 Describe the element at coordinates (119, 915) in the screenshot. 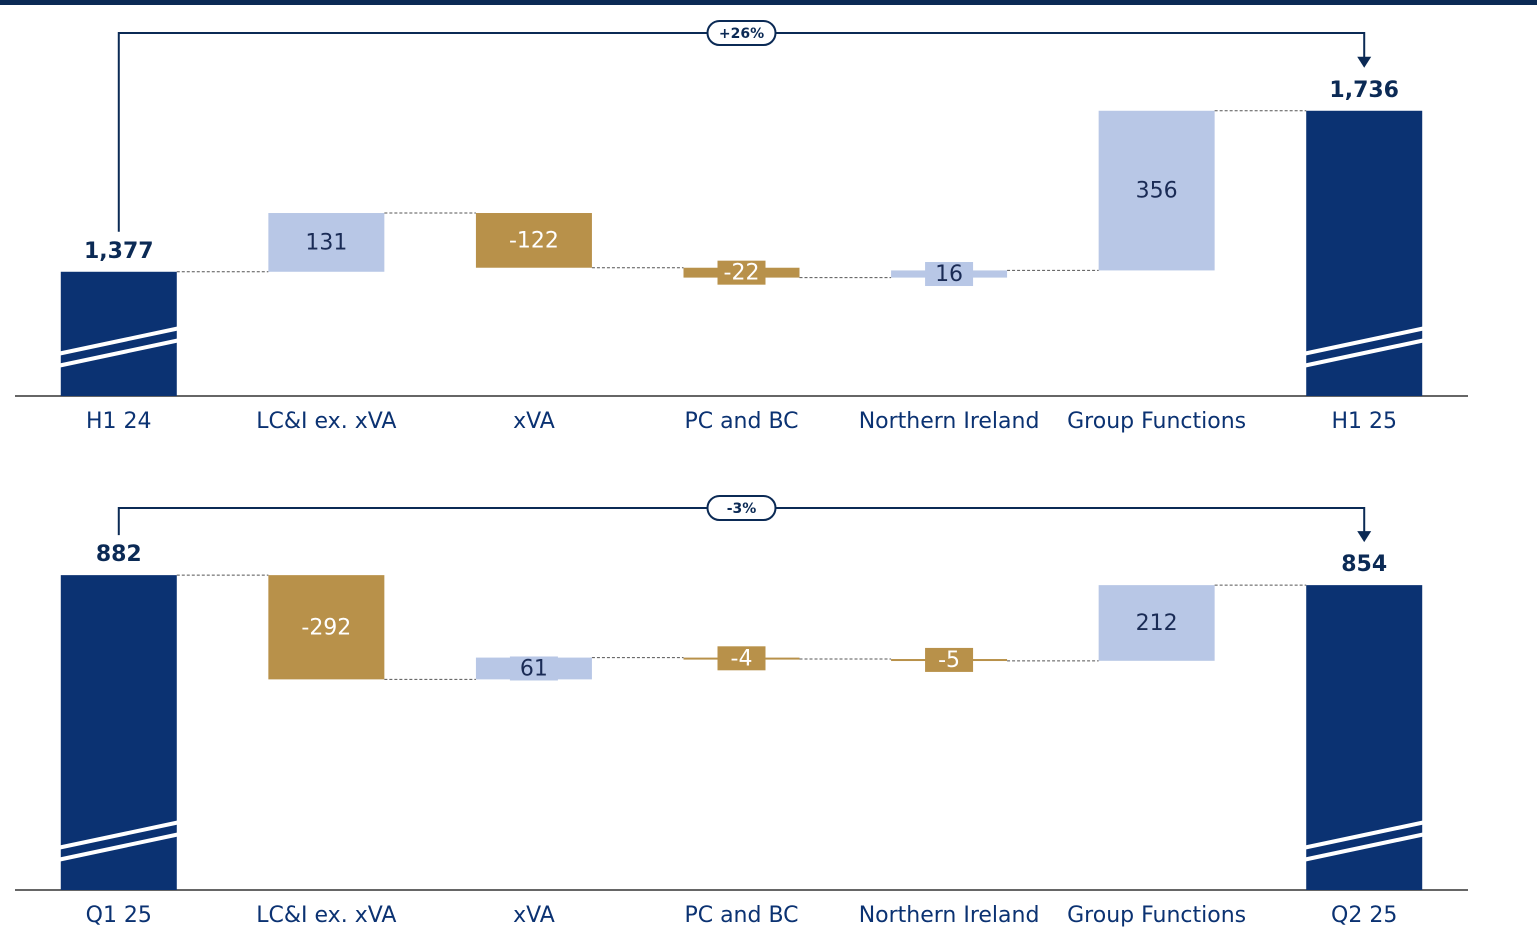

I see `x-tick-label: Q1 25` at that location.